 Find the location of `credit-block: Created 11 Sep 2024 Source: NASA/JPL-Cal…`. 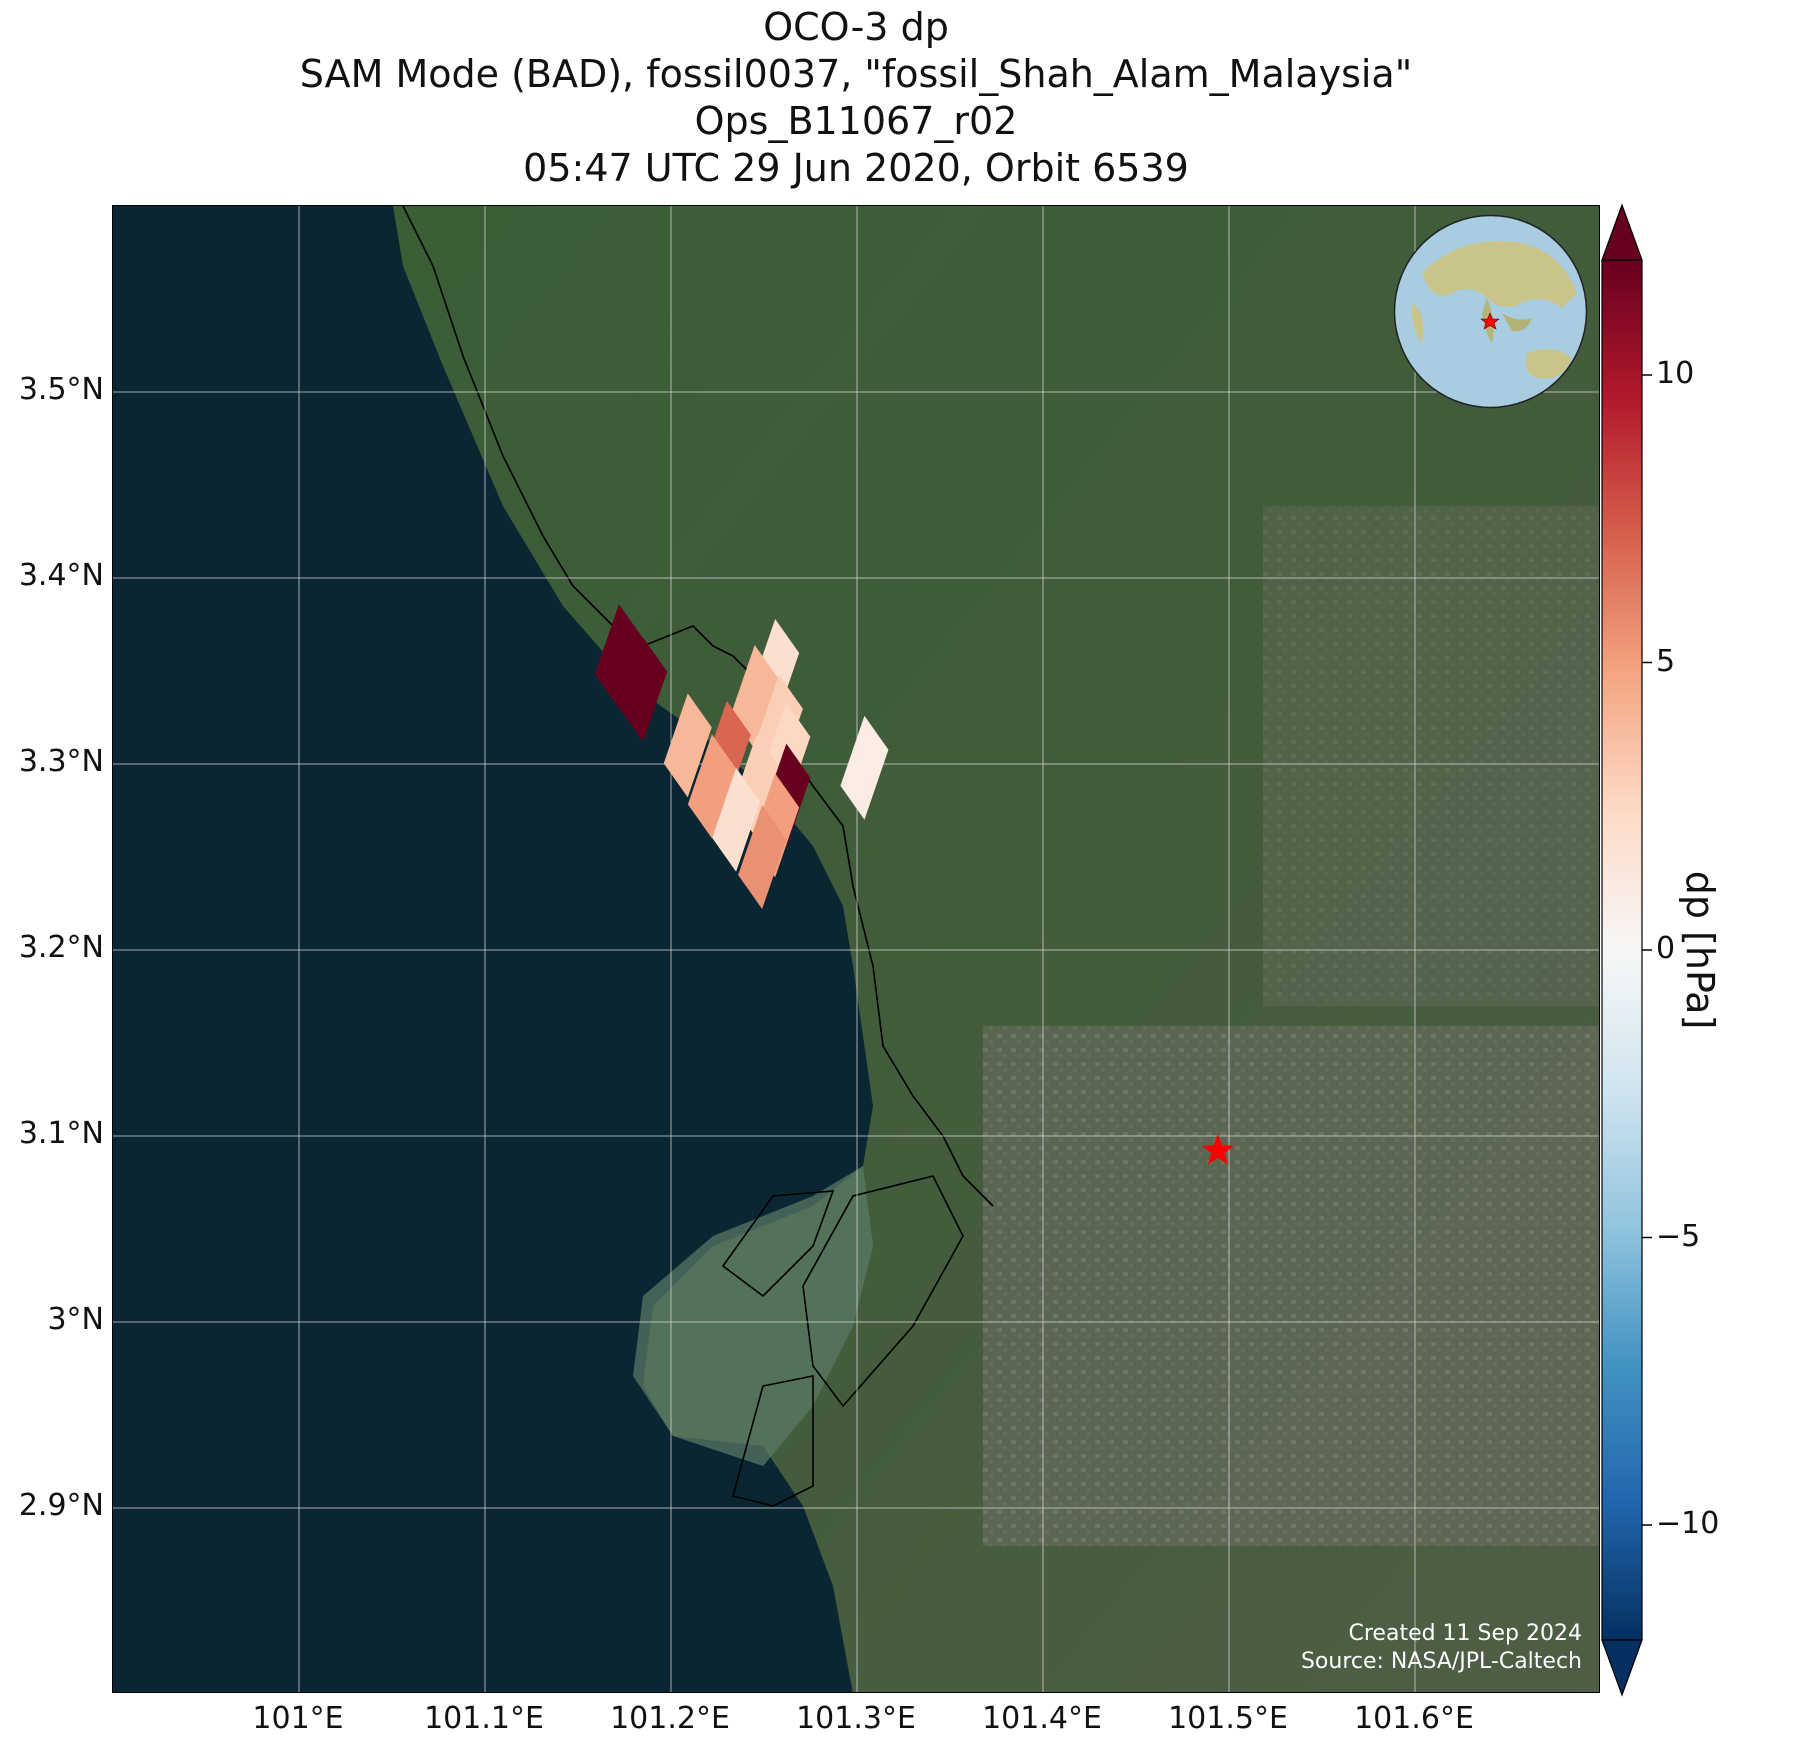

credit-block: Created 11 Sep 2024 Source: NASA/JPL-Cal… is located at coordinates (1441, 1648).